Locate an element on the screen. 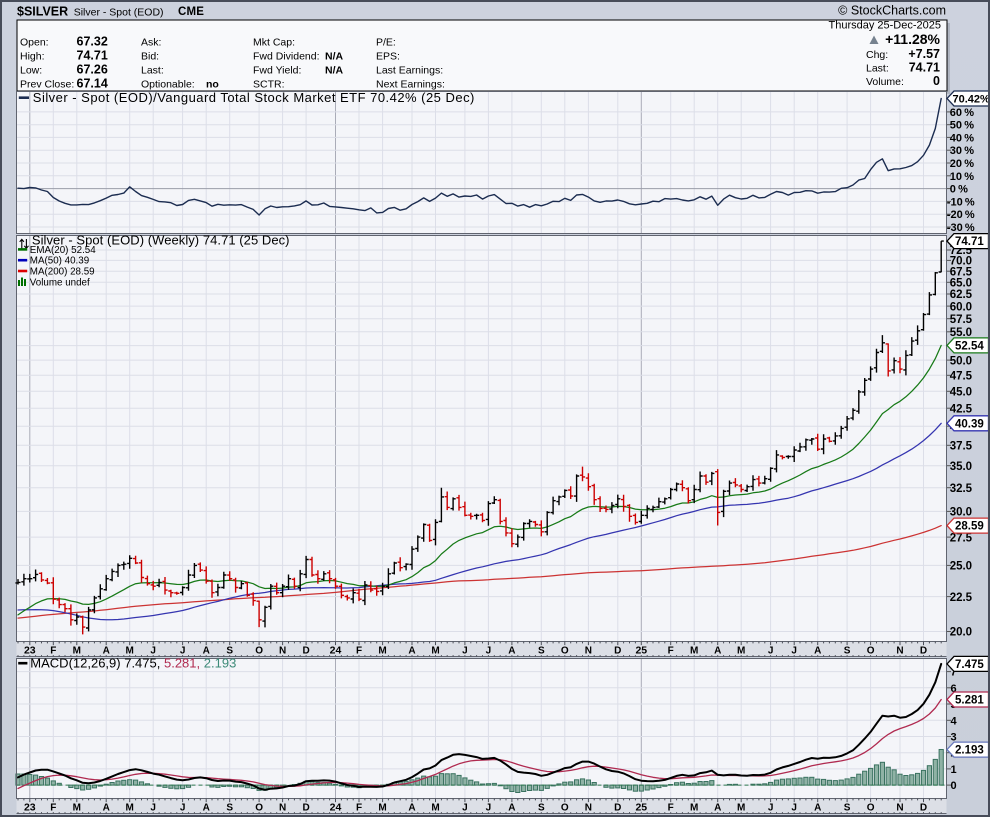  svg-text: 2.193 is located at coordinates (969, 751).